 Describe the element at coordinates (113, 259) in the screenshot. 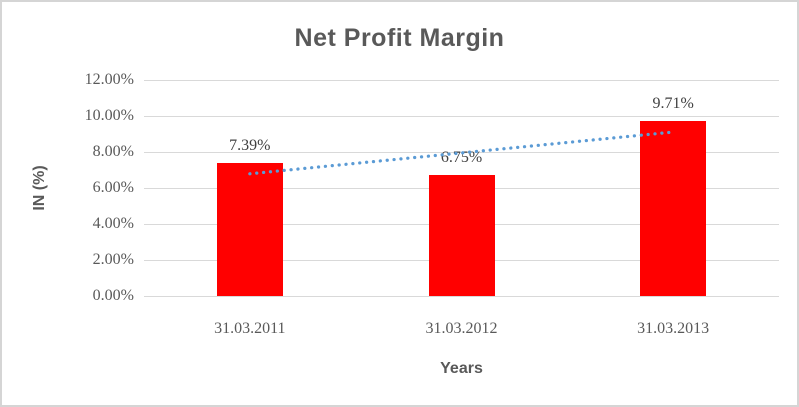

I see `y-tick-label: 2.00%` at that location.